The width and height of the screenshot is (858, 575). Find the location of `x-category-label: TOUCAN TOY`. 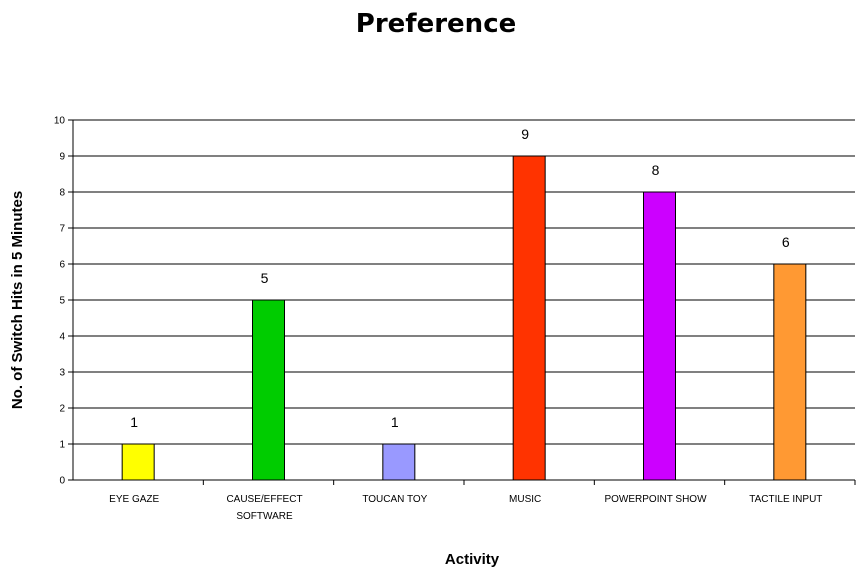

x-category-label: TOUCAN TOY is located at coordinates (394, 499).